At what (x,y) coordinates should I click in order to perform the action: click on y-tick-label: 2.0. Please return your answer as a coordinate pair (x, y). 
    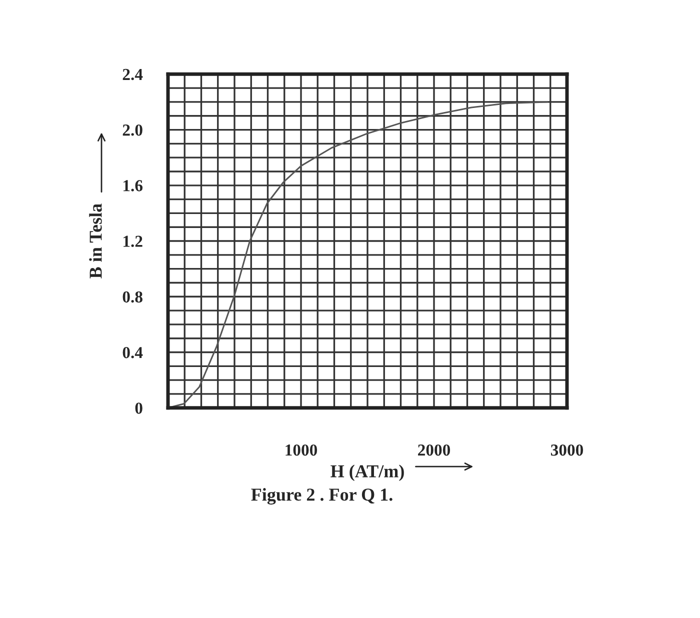
    Looking at the image, I should click on (132, 130).